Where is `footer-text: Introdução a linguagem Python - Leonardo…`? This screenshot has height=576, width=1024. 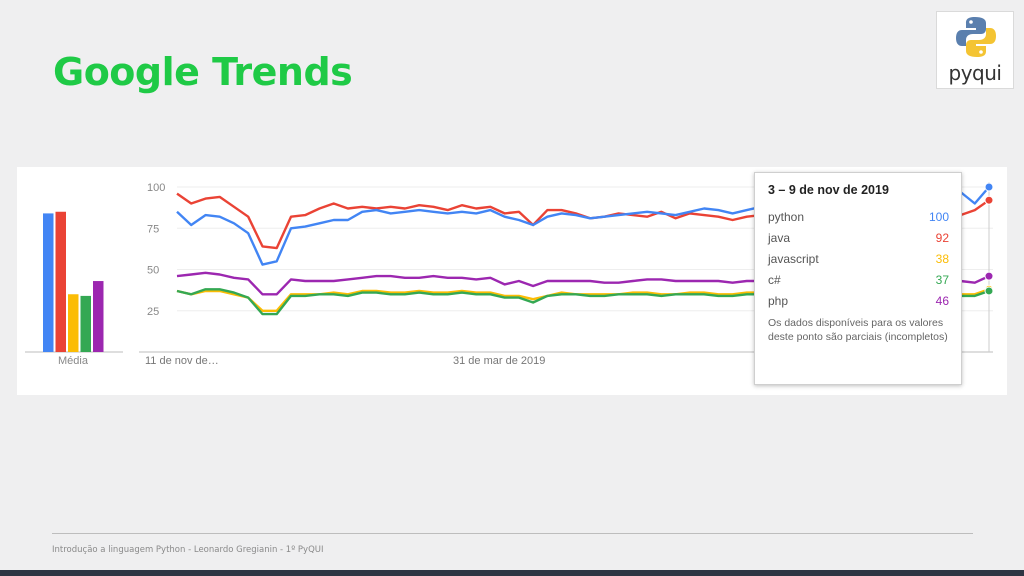
footer-text: Introdução a linguagem Python - Leonardo… is located at coordinates (188, 550).